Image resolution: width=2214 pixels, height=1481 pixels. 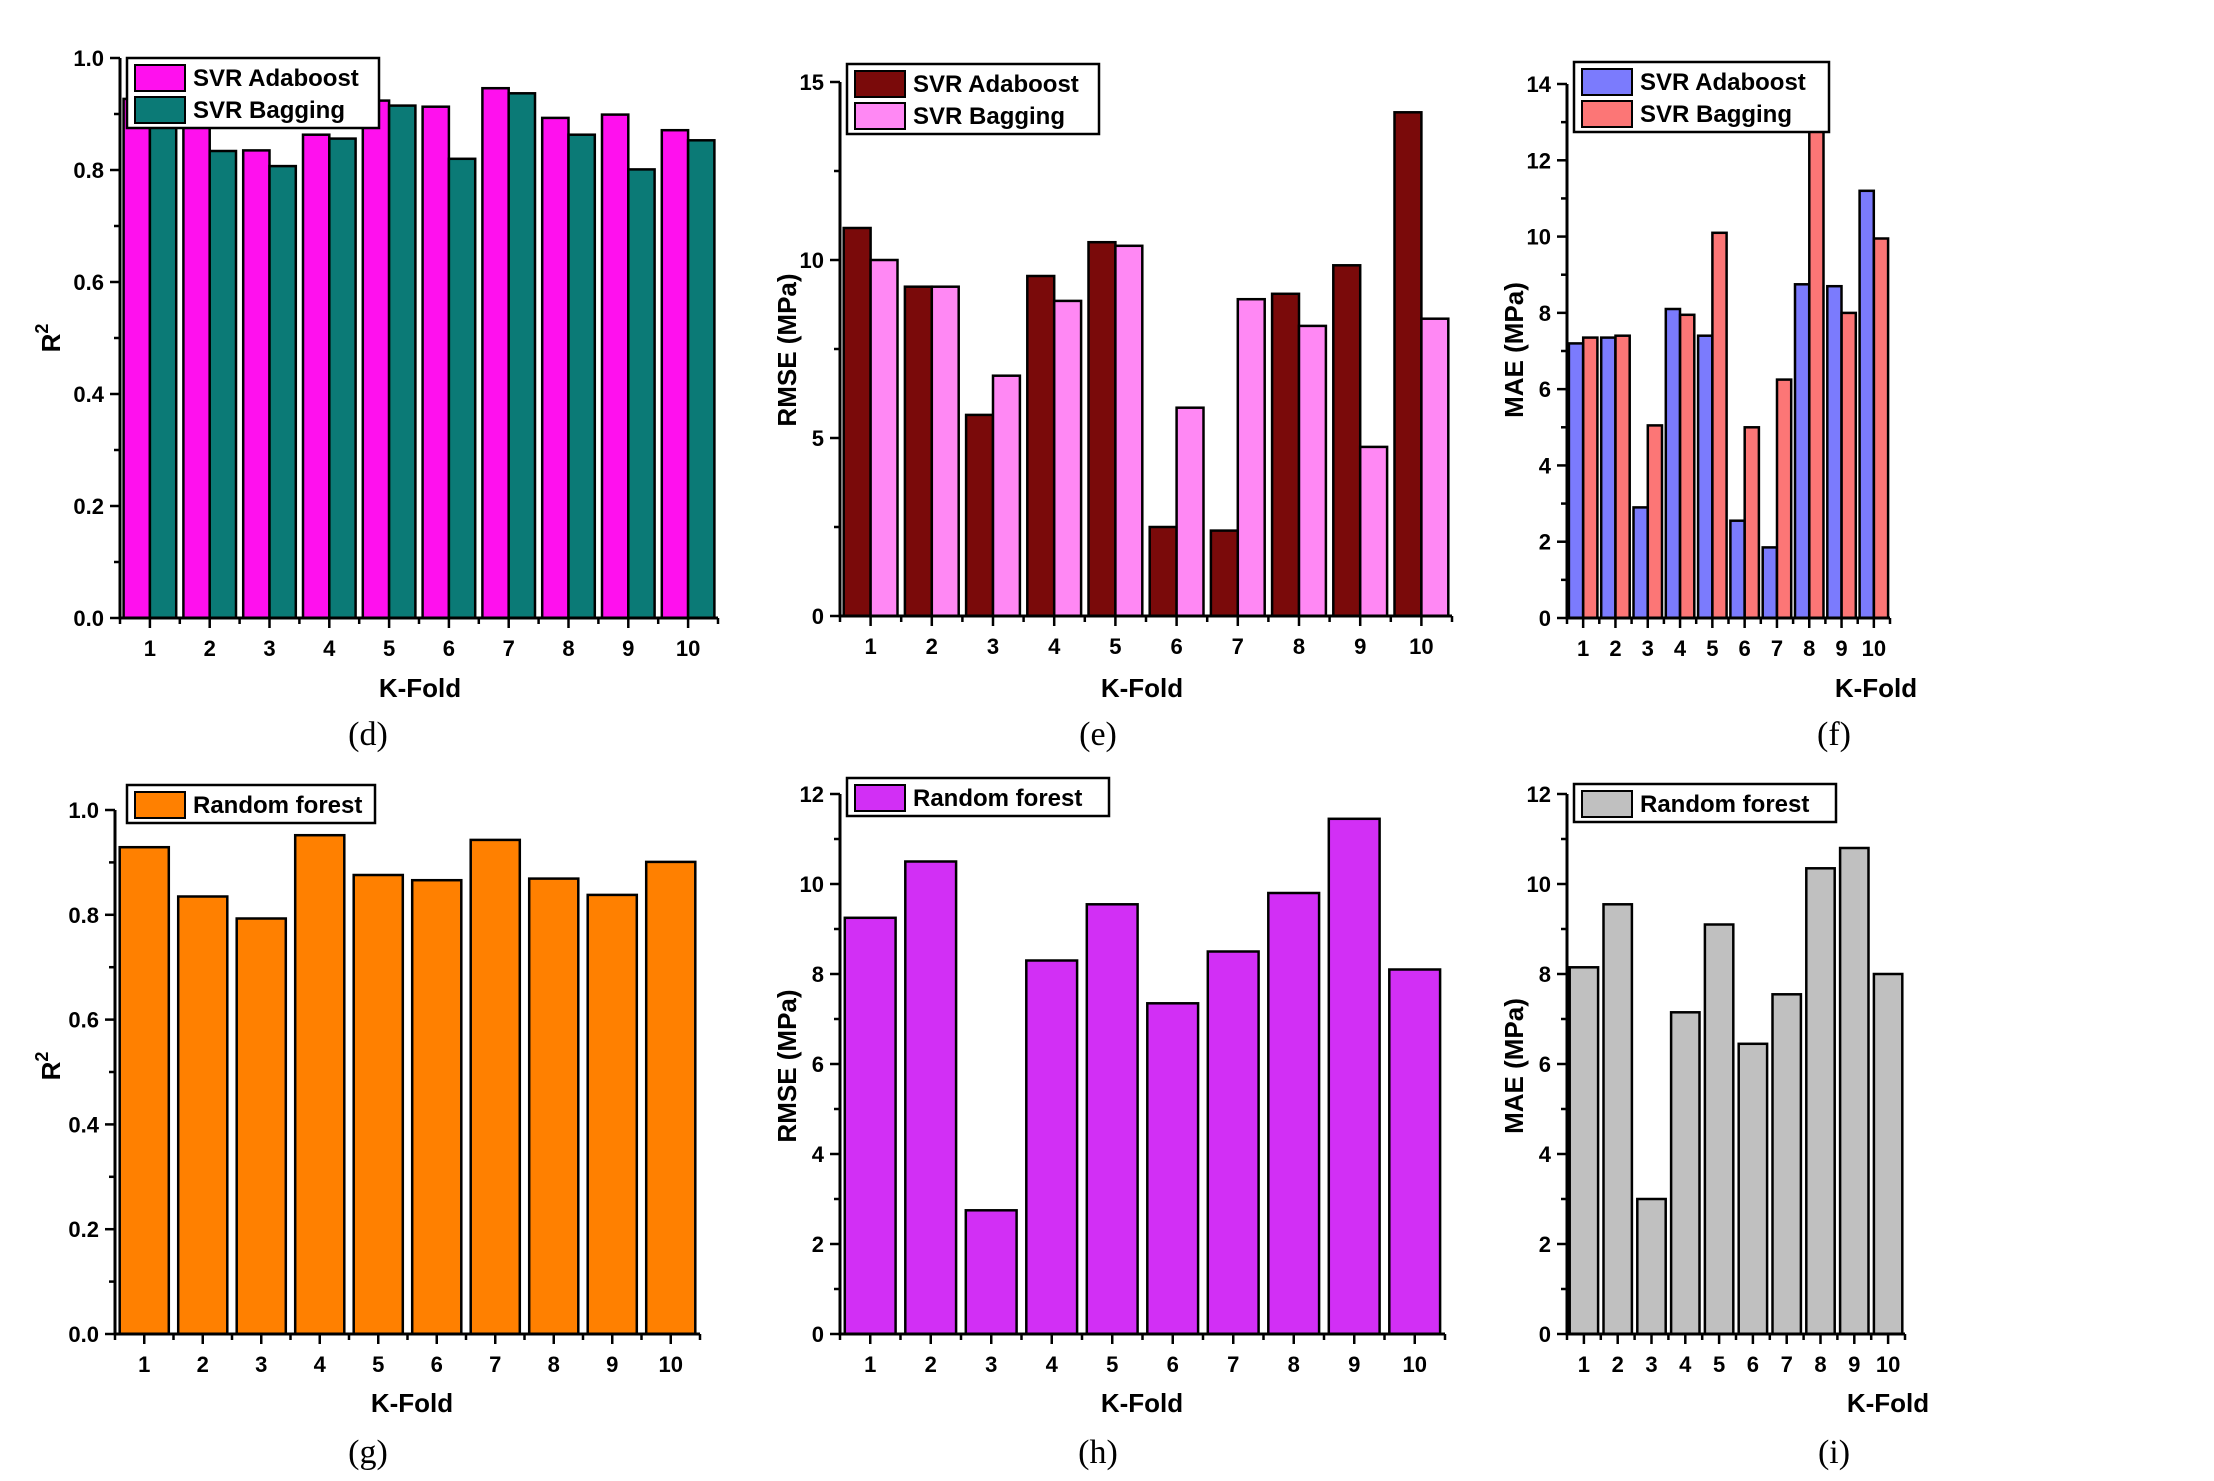 What do you see at coordinates (1539, 884) in the screenshot?
I see `y-tick-label: 10` at bounding box center [1539, 884].